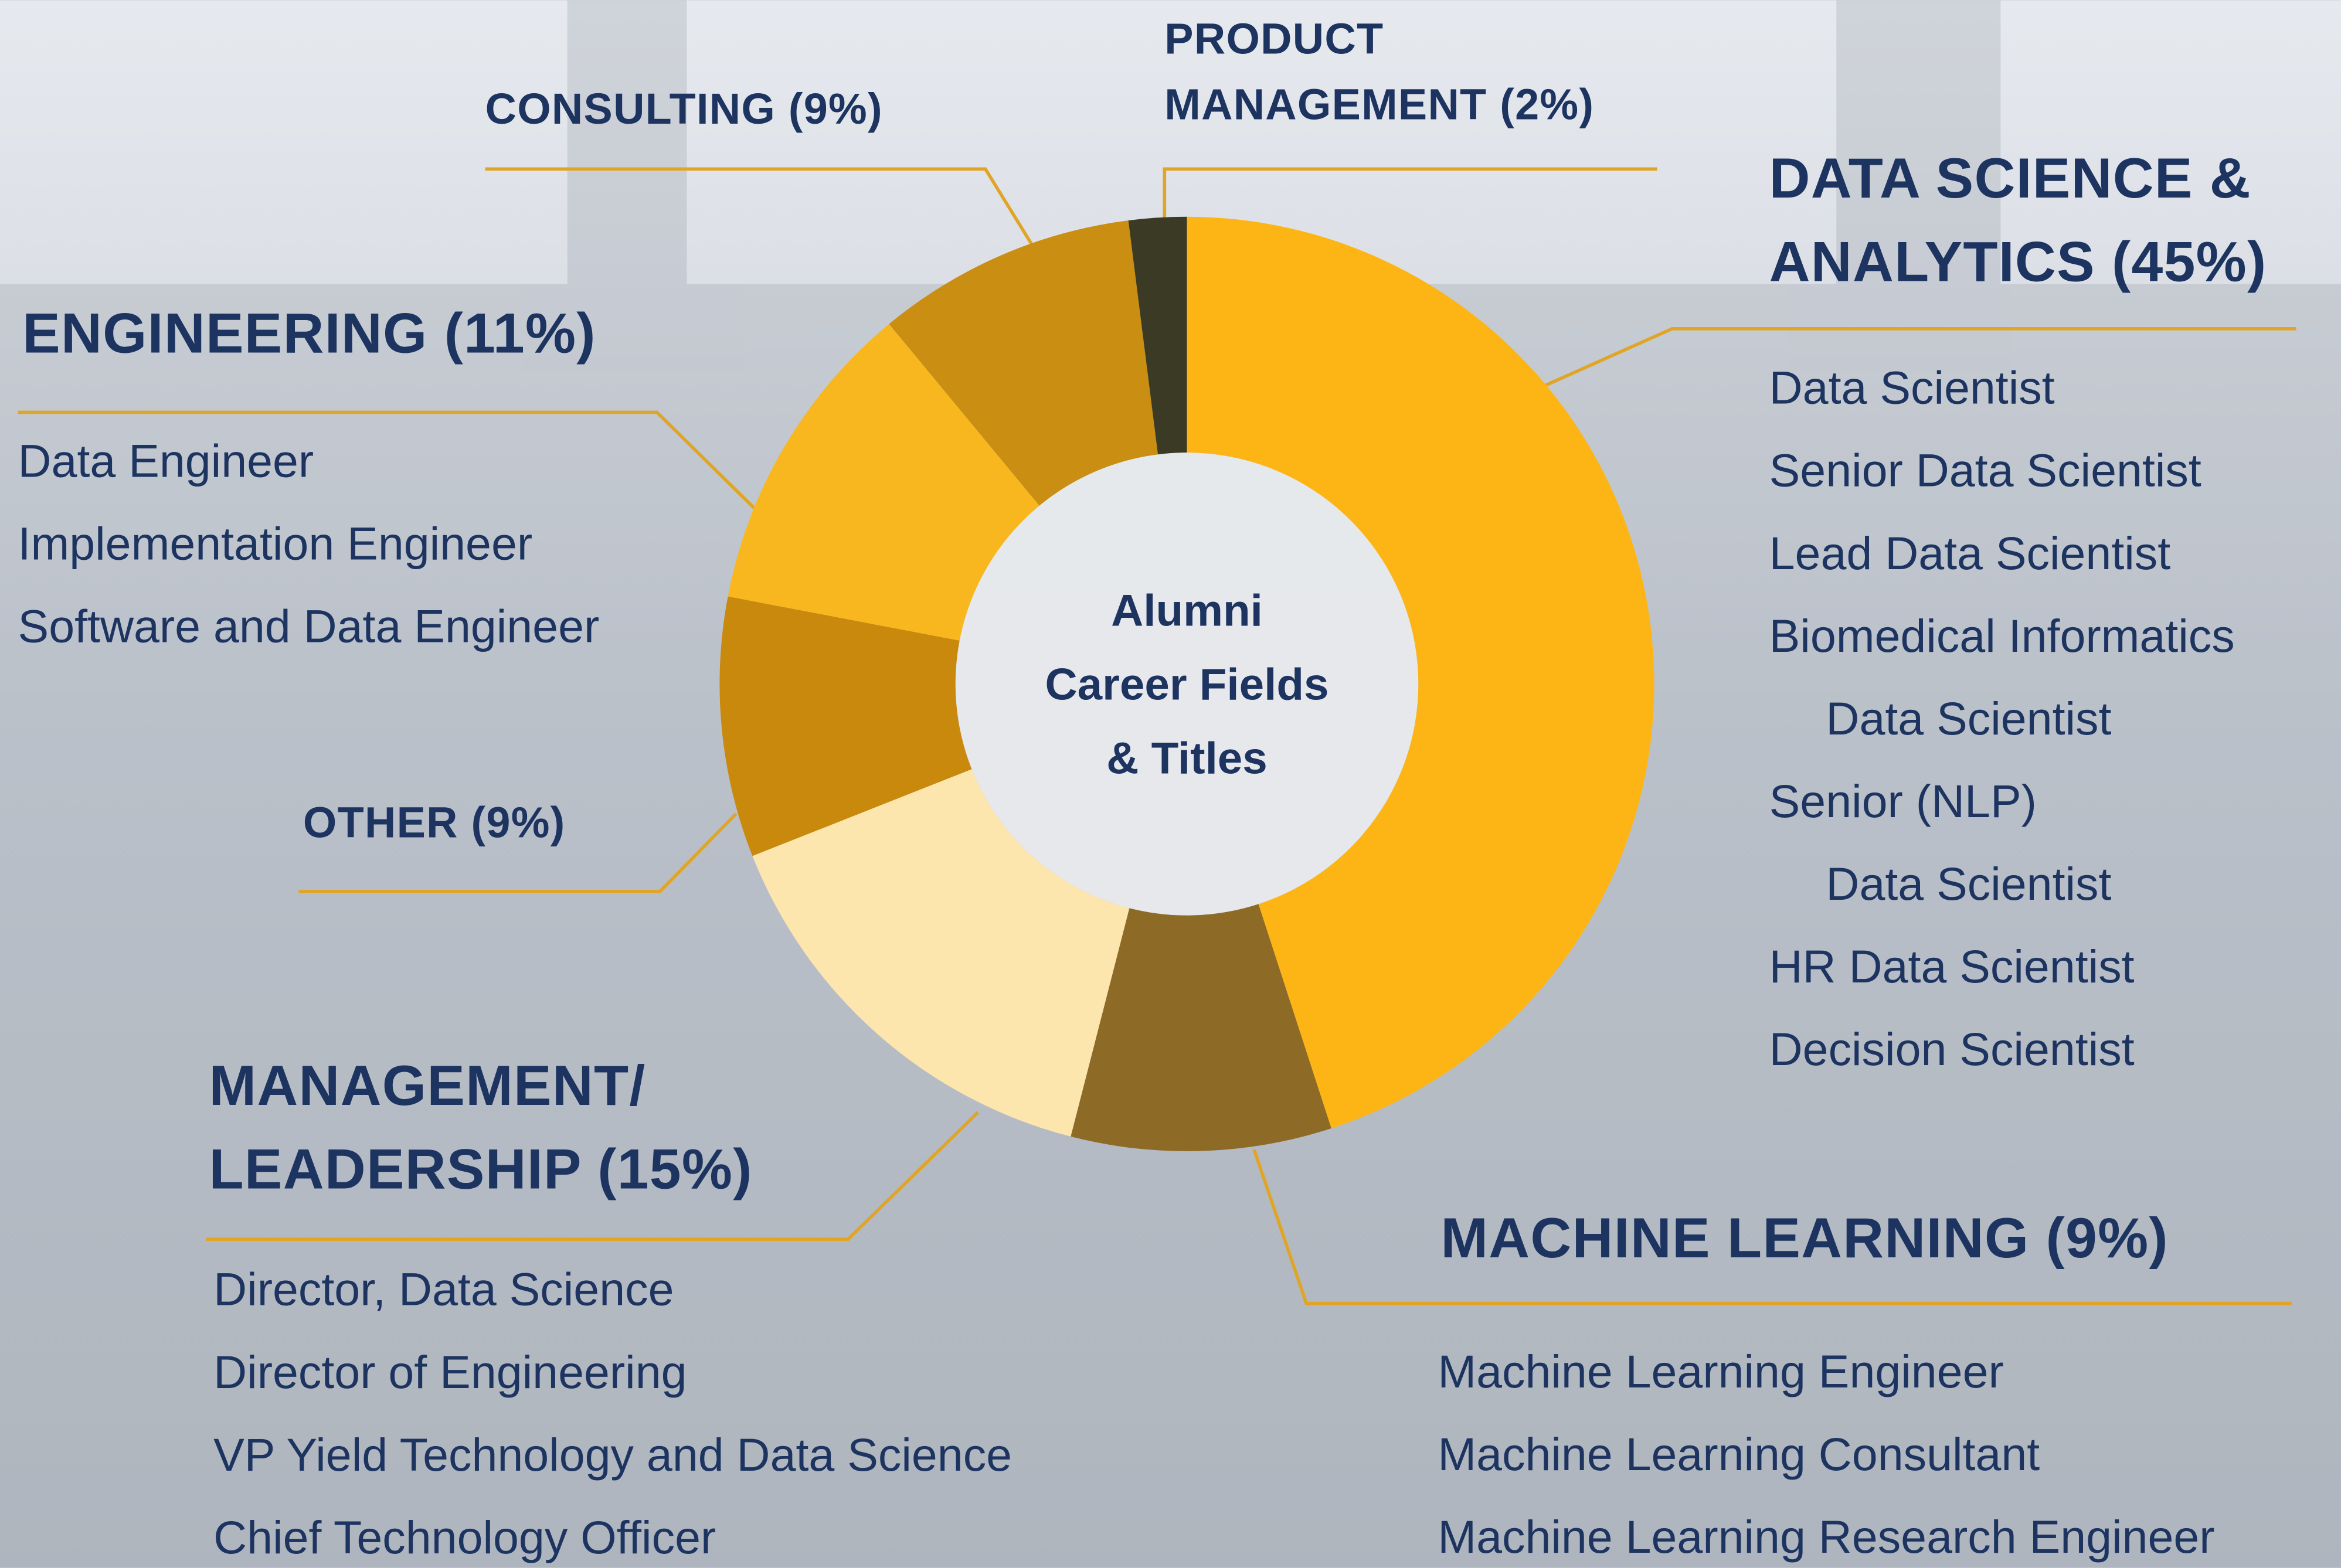 The image size is (2341, 1568). I want to click on job-title: Biomedical Informatics, so click(2002, 636).